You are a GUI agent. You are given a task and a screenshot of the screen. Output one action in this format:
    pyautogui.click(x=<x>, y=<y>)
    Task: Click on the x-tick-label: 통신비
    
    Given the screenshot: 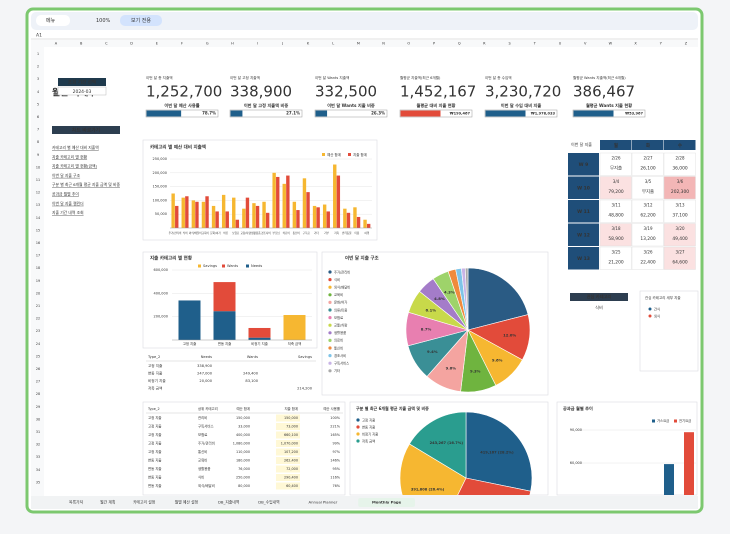 What is the action you would take?
    pyautogui.click(x=297, y=233)
    